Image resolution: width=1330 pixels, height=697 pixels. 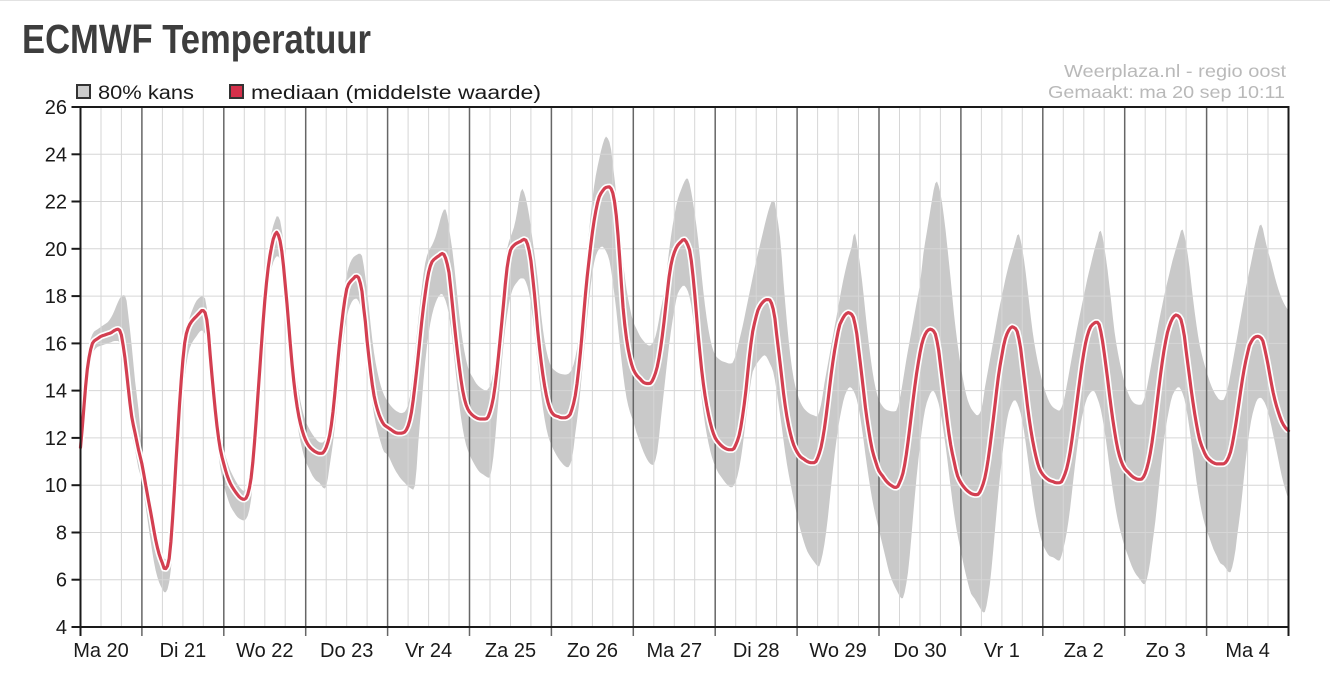 I want to click on svg-text: Wo 22, so click(x=264, y=651).